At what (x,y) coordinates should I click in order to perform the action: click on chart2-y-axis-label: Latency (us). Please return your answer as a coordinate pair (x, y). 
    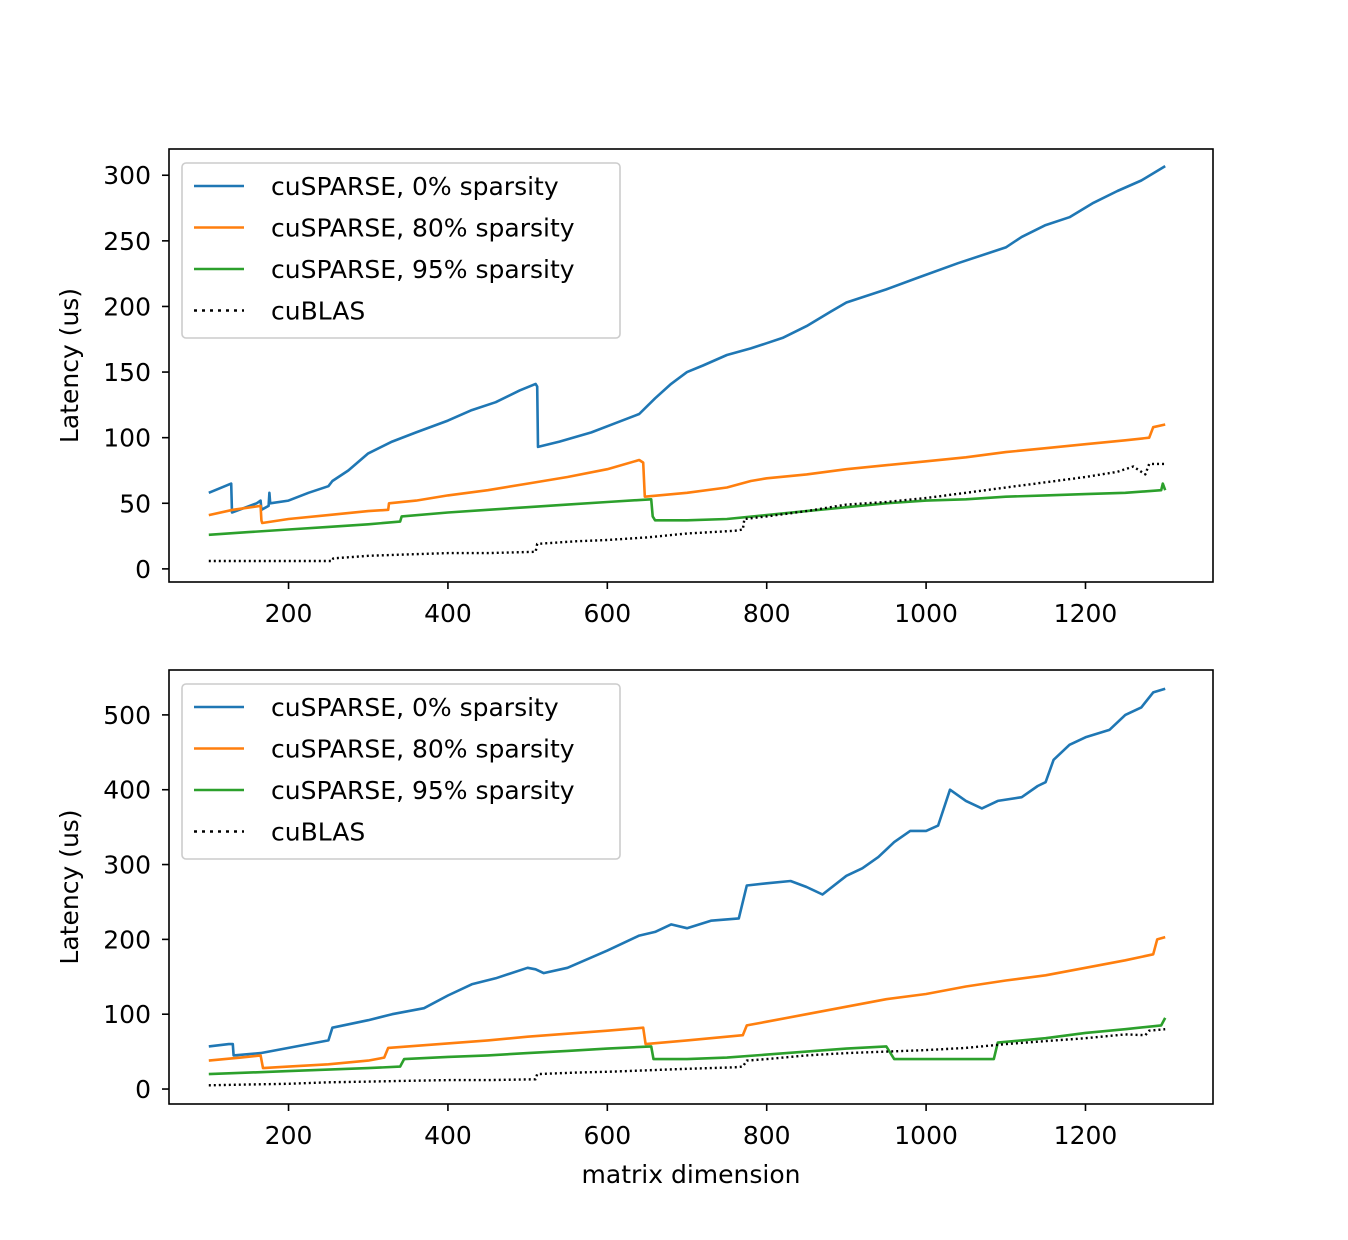
    Looking at the image, I should click on (69, 886).